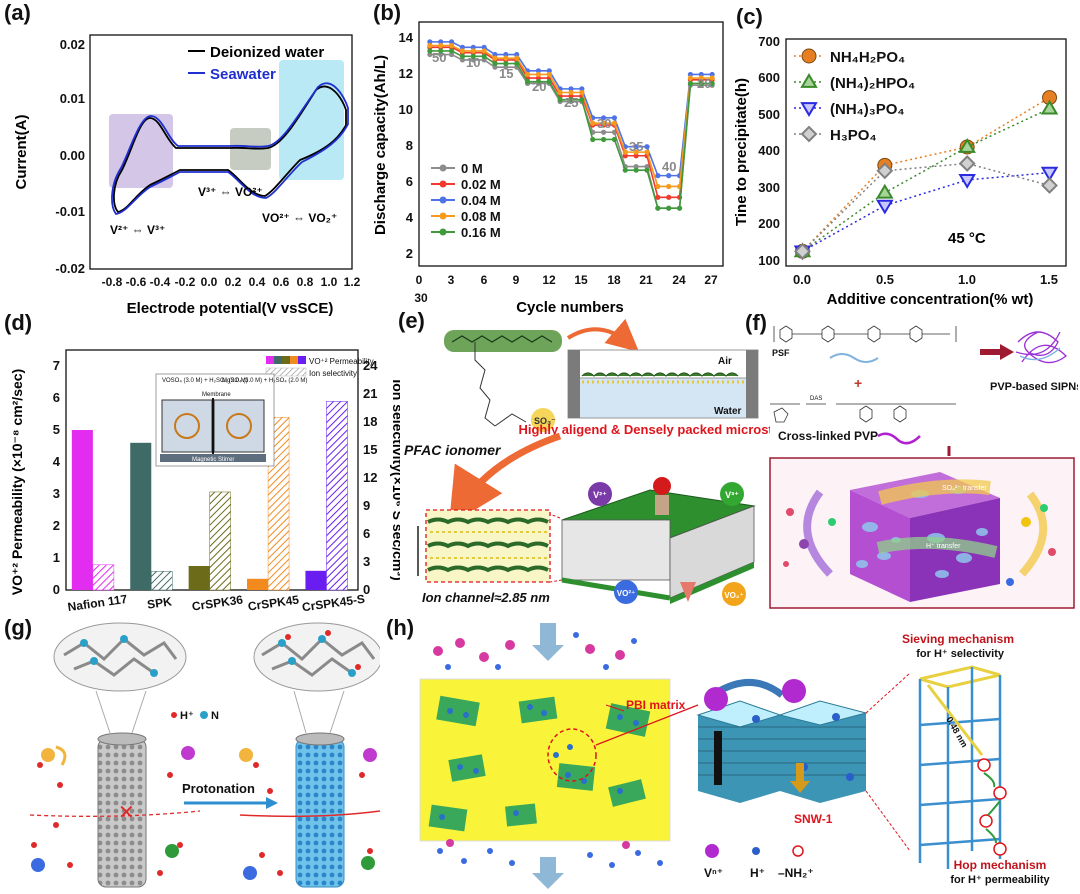 The image size is (1080, 894). Describe the element at coordinates (798, 851) in the screenshot. I see `legend-nh2-dot` at that location.